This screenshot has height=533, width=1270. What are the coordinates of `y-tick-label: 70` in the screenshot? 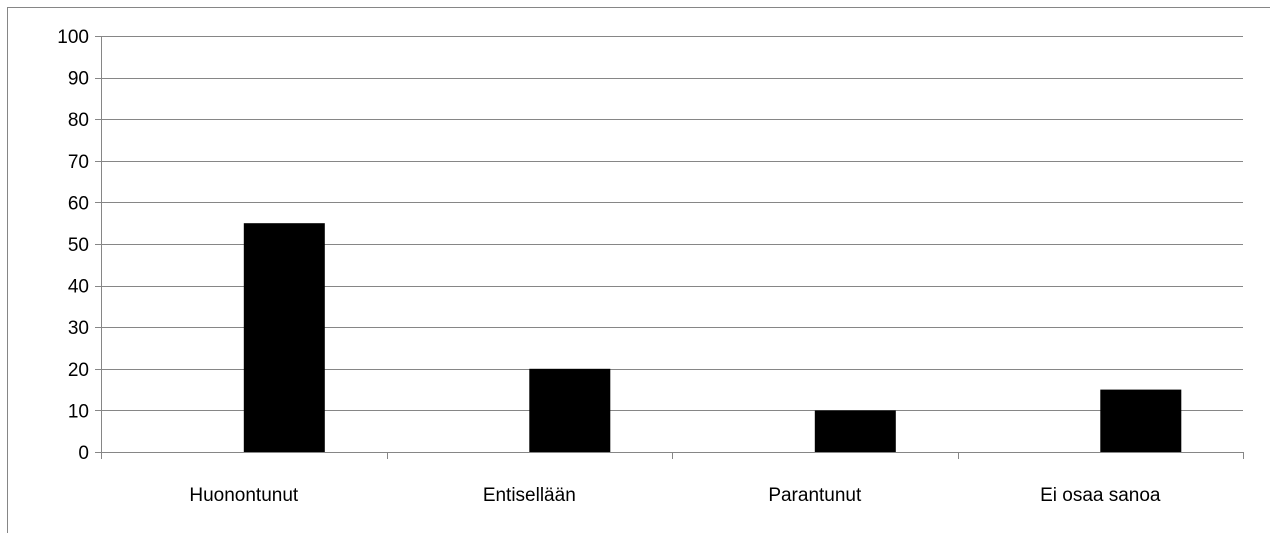 It's located at (78, 162).